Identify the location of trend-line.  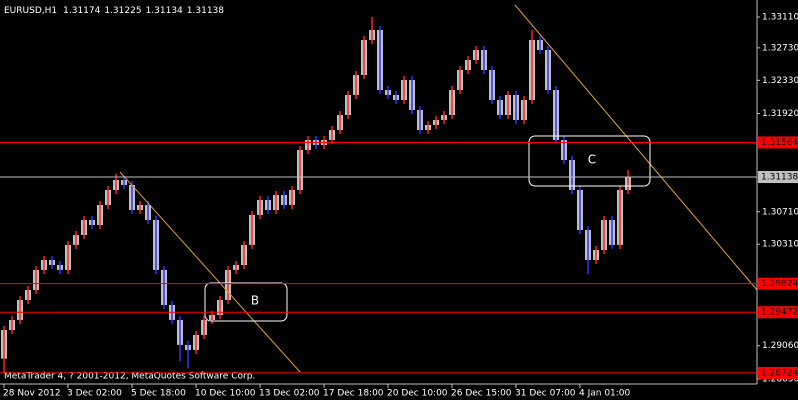
(210, 272).